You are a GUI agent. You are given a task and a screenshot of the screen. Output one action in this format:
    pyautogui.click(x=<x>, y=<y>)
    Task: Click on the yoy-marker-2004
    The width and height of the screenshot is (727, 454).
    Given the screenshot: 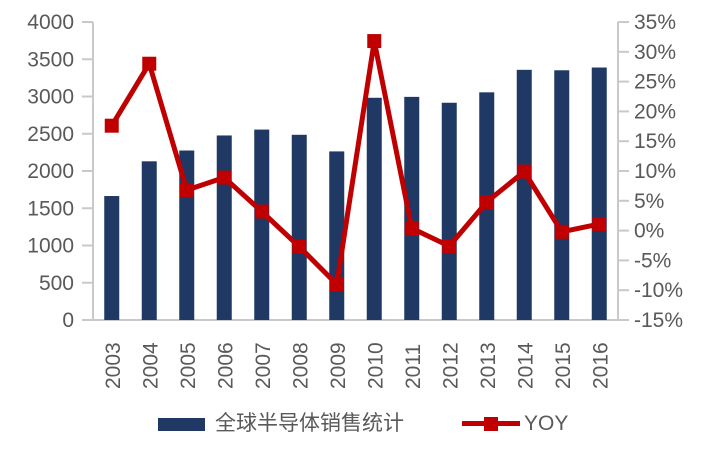 What is the action you would take?
    pyautogui.click(x=149, y=63)
    